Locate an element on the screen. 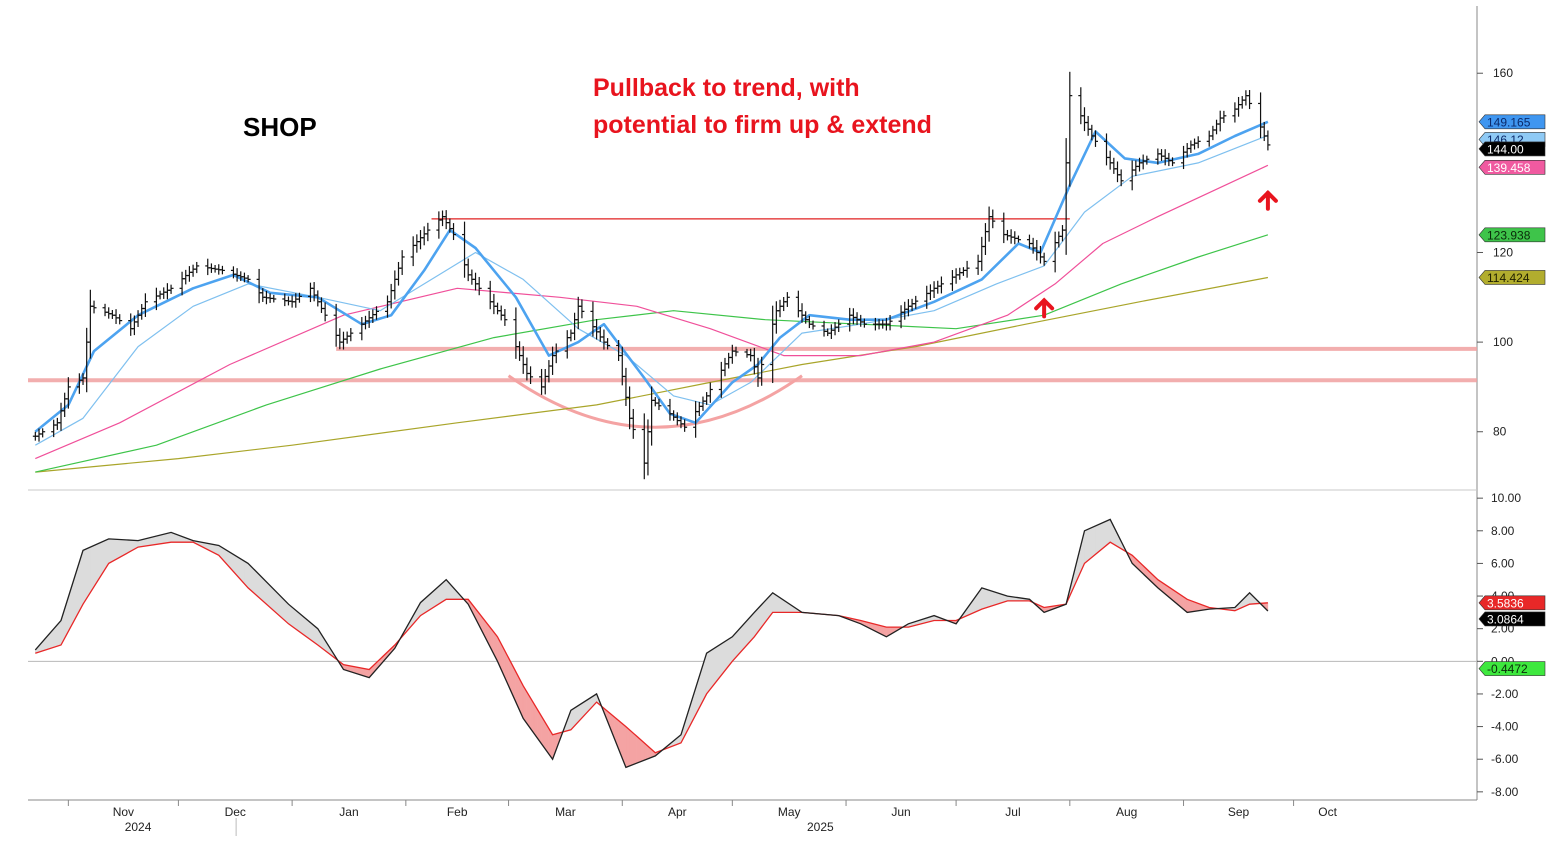  value-badge: 3.5836 is located at coordinates (1512, 602).